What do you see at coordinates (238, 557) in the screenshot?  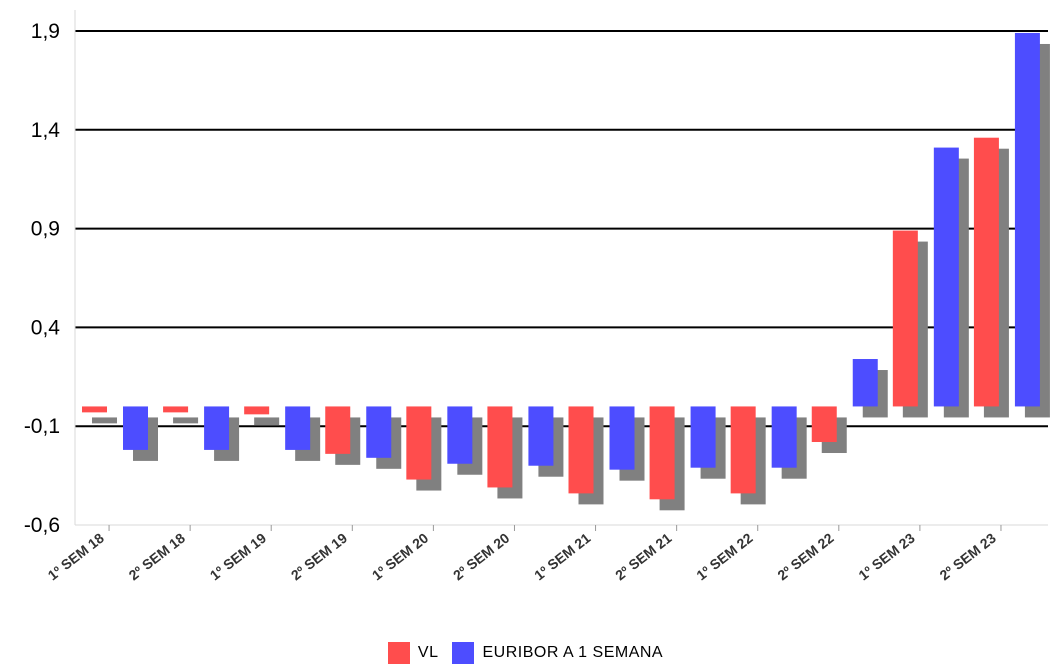 I see `x-tick-label: 1º SEM 19` at bounding box center [238, 557].